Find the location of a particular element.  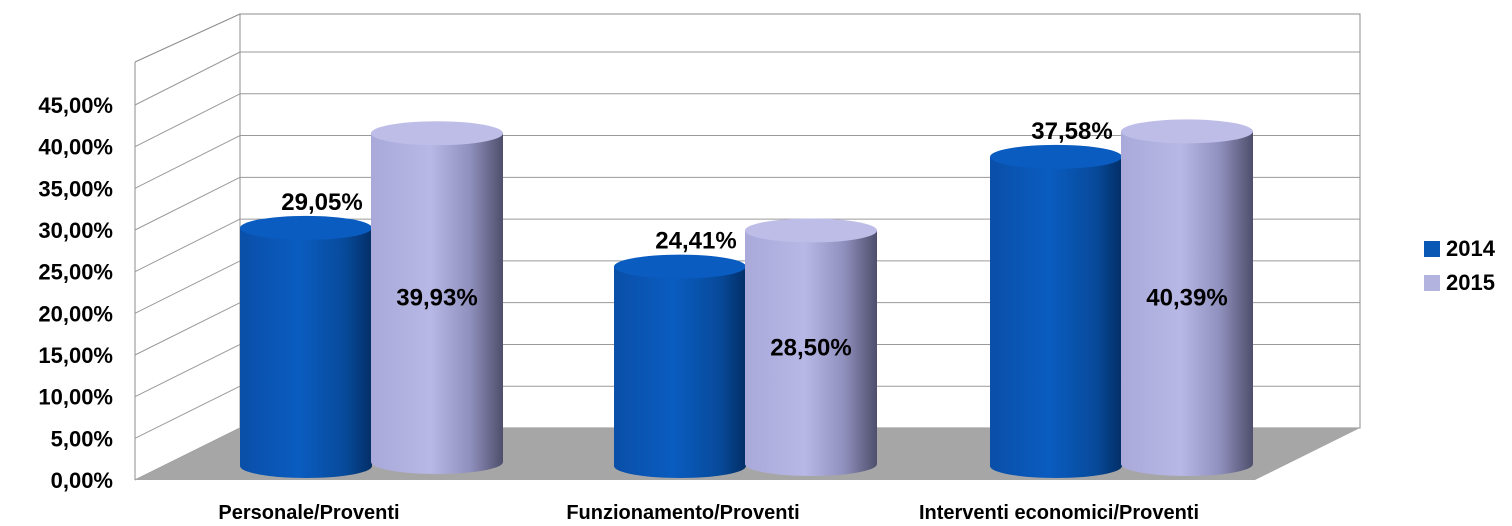

y-tick-label: 30,00% is located at coordinates (75, 230).